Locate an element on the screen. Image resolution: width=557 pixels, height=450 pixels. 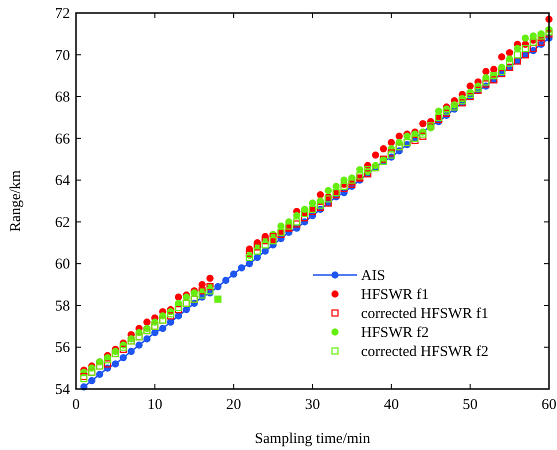
y-tick-label: 72 is located at coordinates (62, 14).